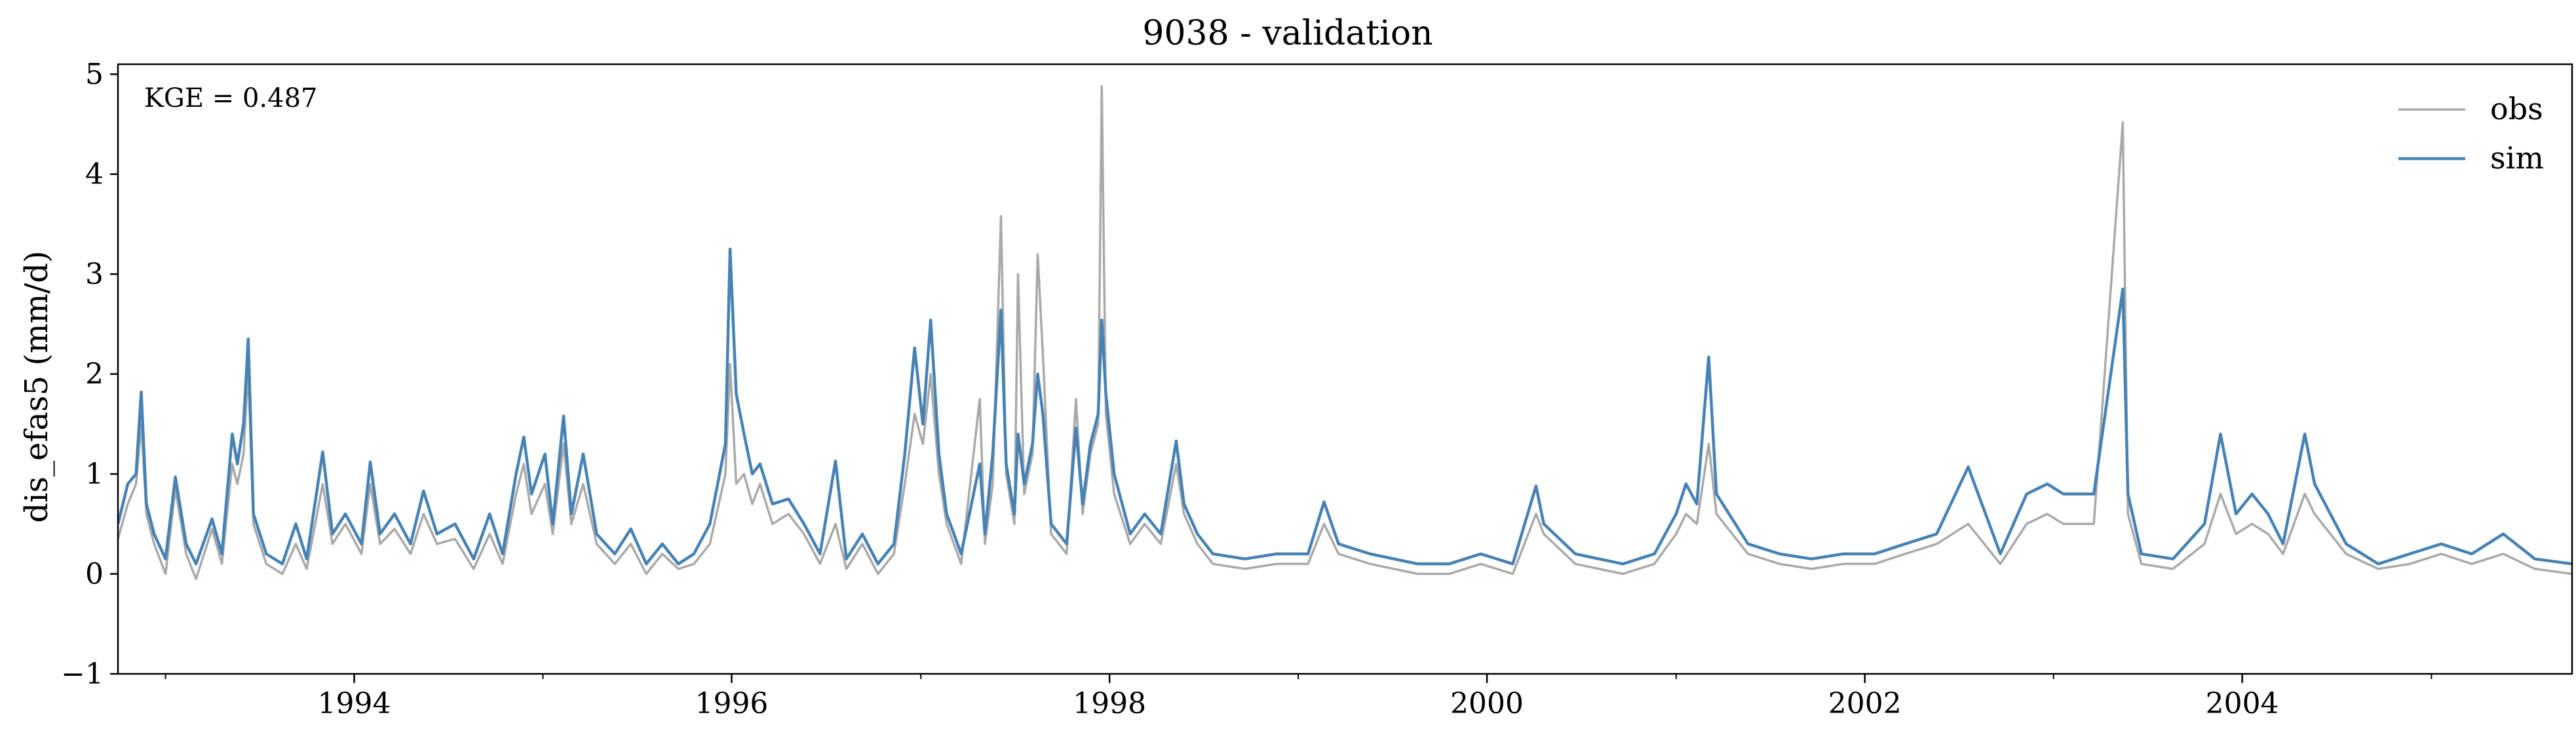  Describe the element at coordinates (2471, 133) in the screenshot. I see `legend: obs sim` at that location.